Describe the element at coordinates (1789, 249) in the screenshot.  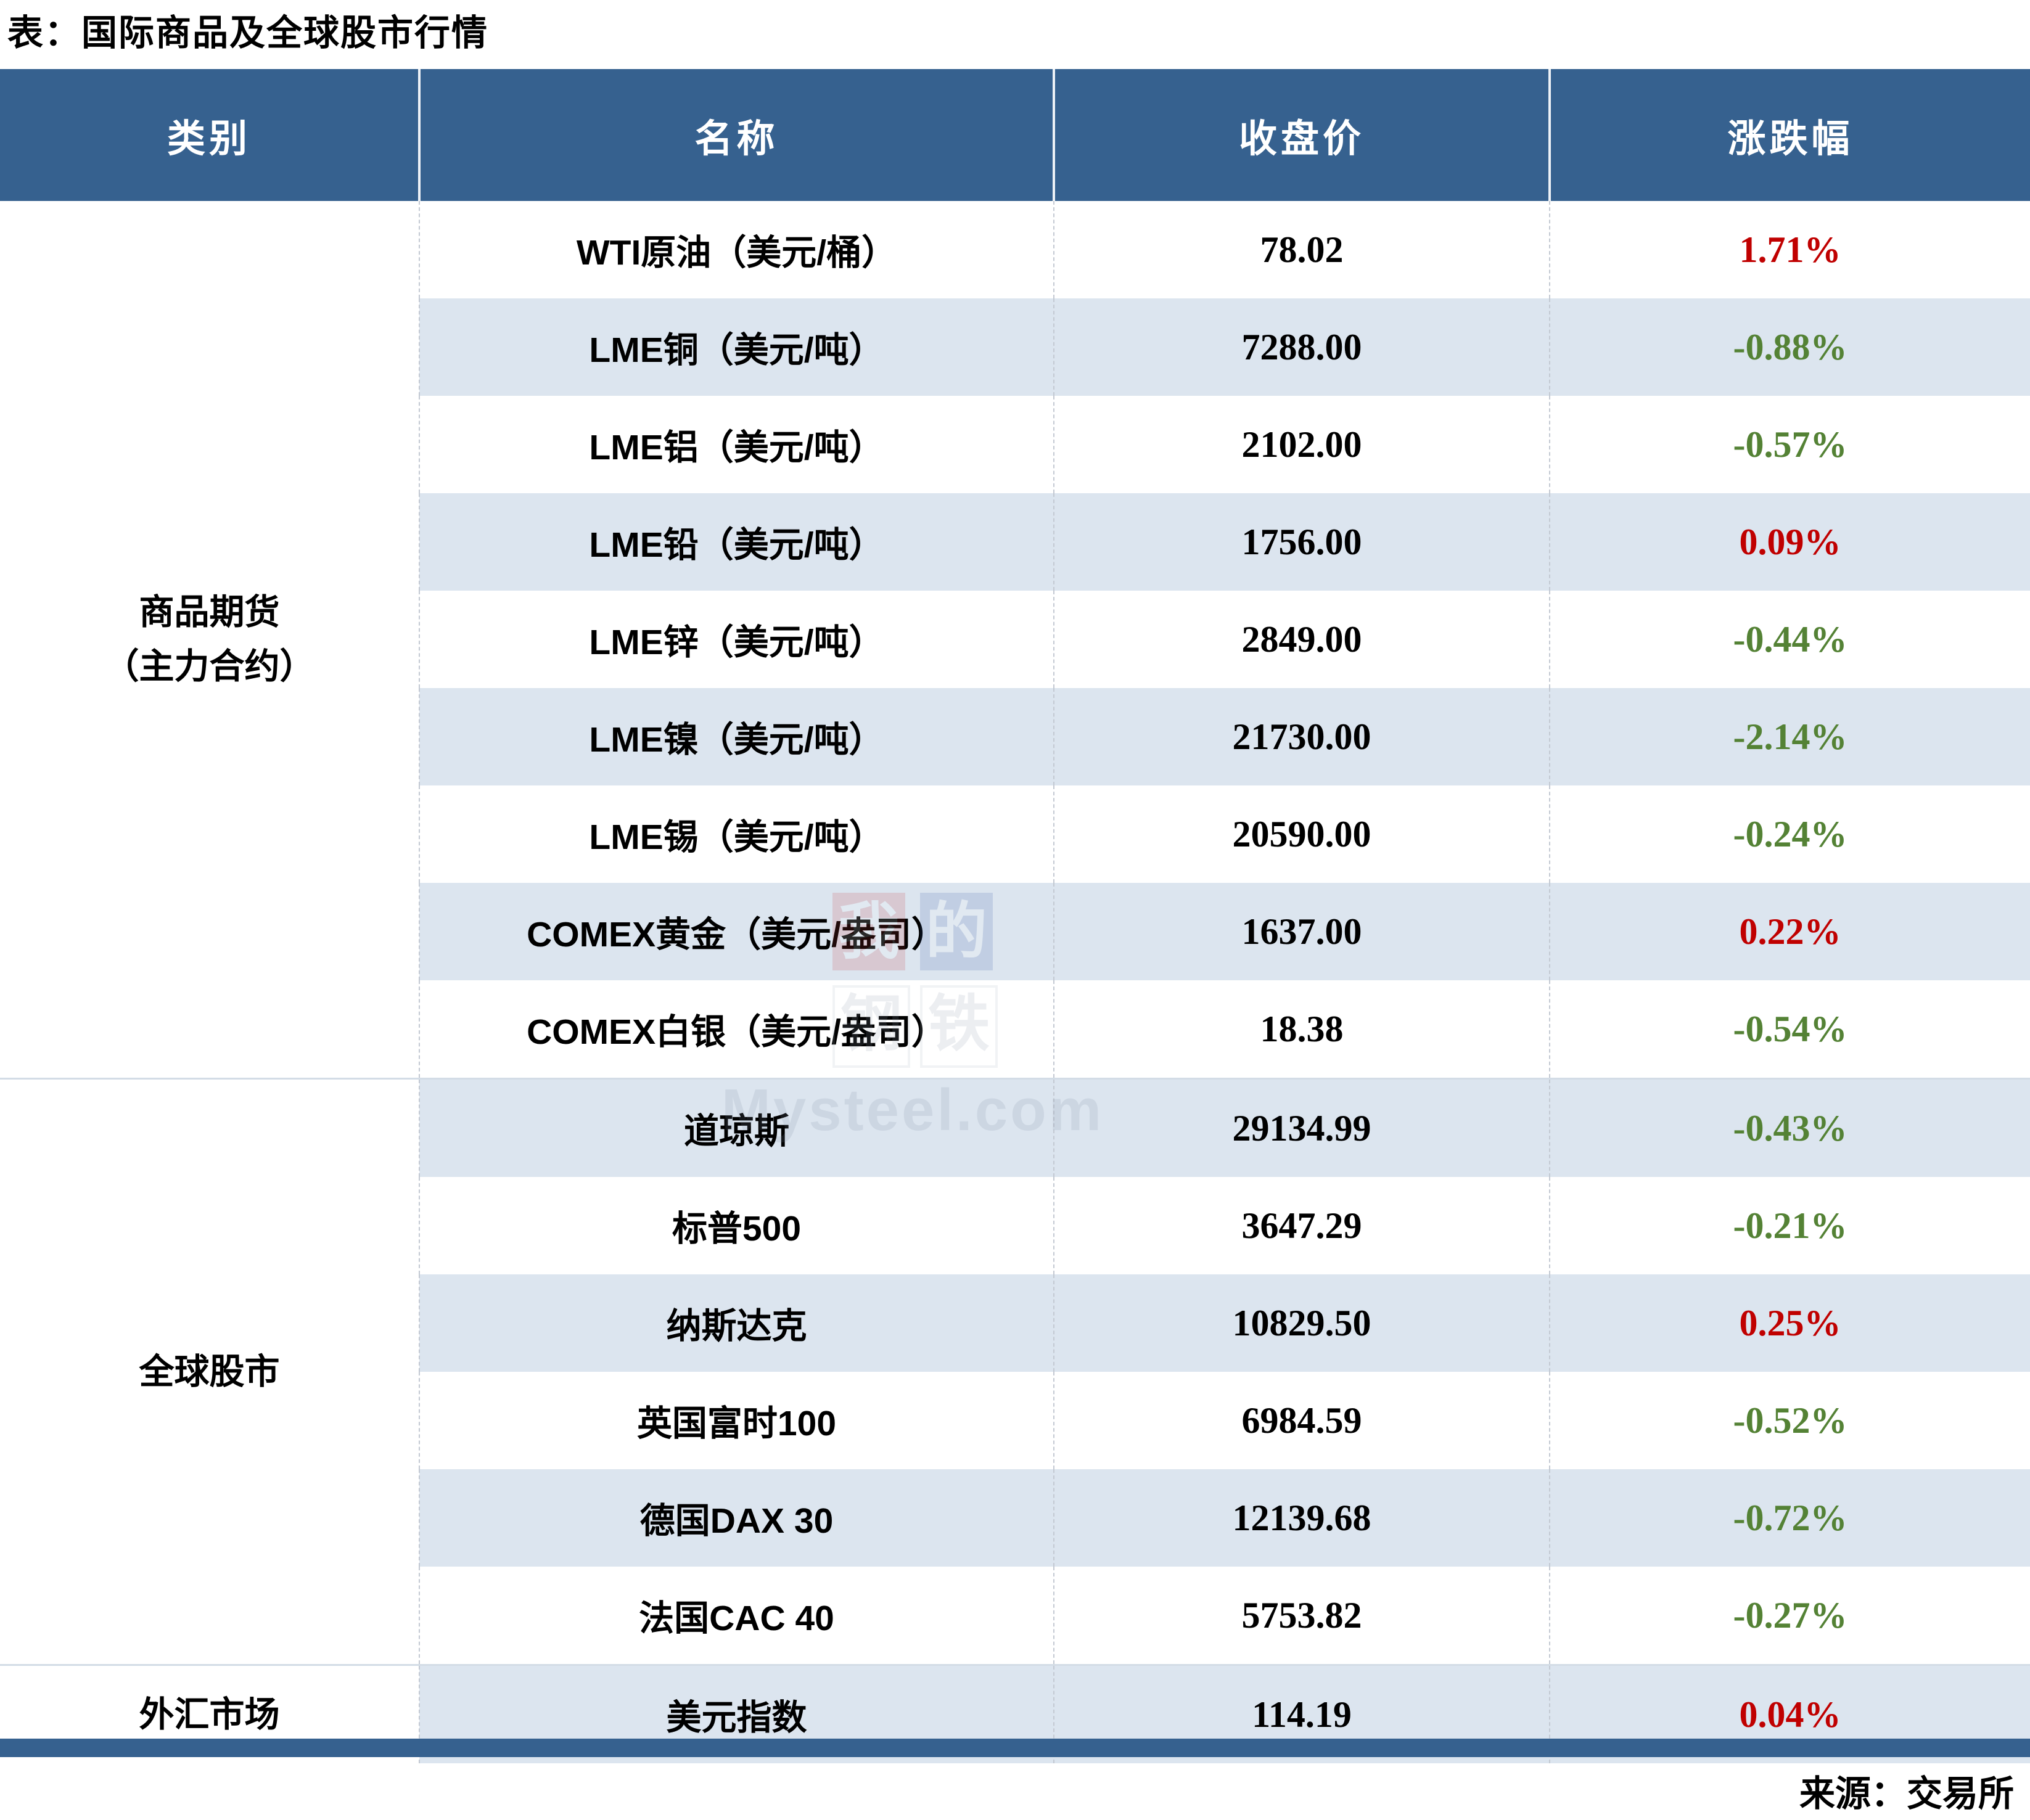
I see `change-percent: 1.71%` at that location.